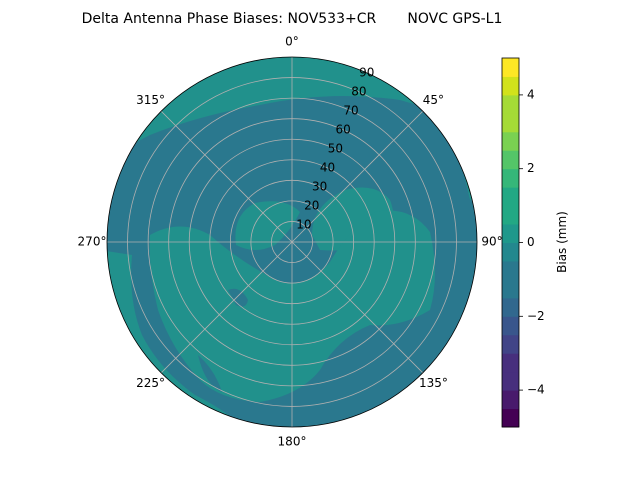 This screenshot has height=480, width=640. Describe the element at coordinates (343, 130) in the screenshot. I see `radial-tick-label: 60` at that location.